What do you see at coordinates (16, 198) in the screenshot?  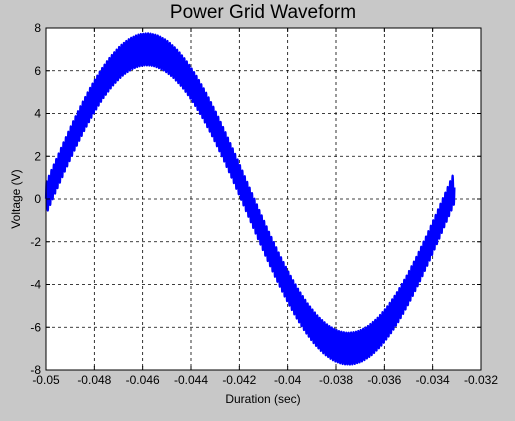 I see `y-axis-label: Voltage (V)` at bounding box center [16, 198].